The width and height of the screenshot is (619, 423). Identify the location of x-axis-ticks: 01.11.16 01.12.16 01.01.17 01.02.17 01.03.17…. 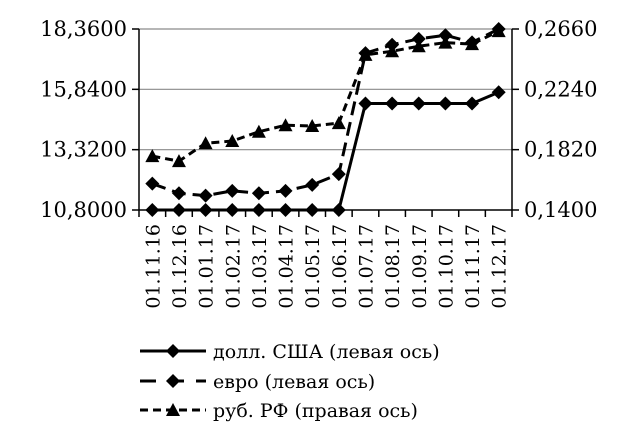
(325, 259).